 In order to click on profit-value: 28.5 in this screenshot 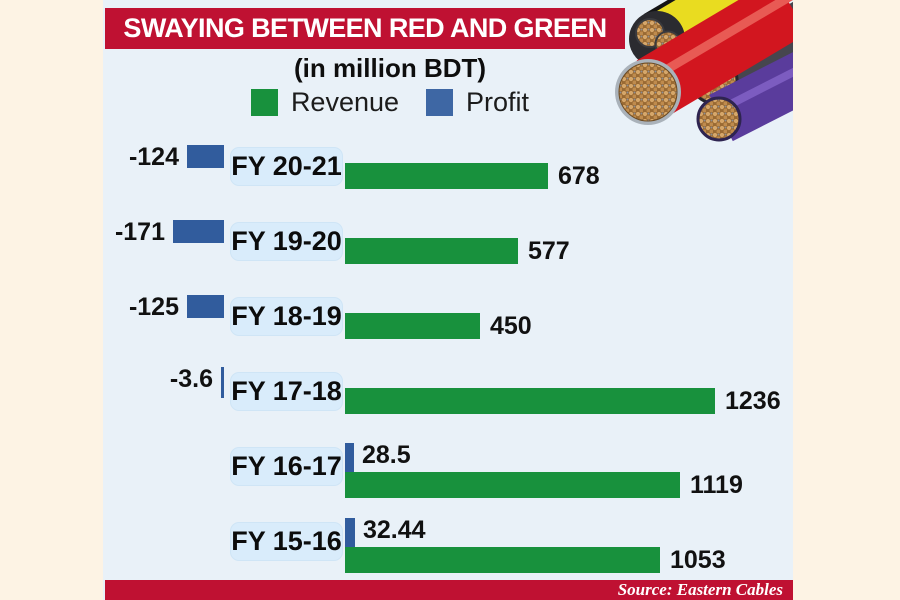, I will do `click(386, 455)`.